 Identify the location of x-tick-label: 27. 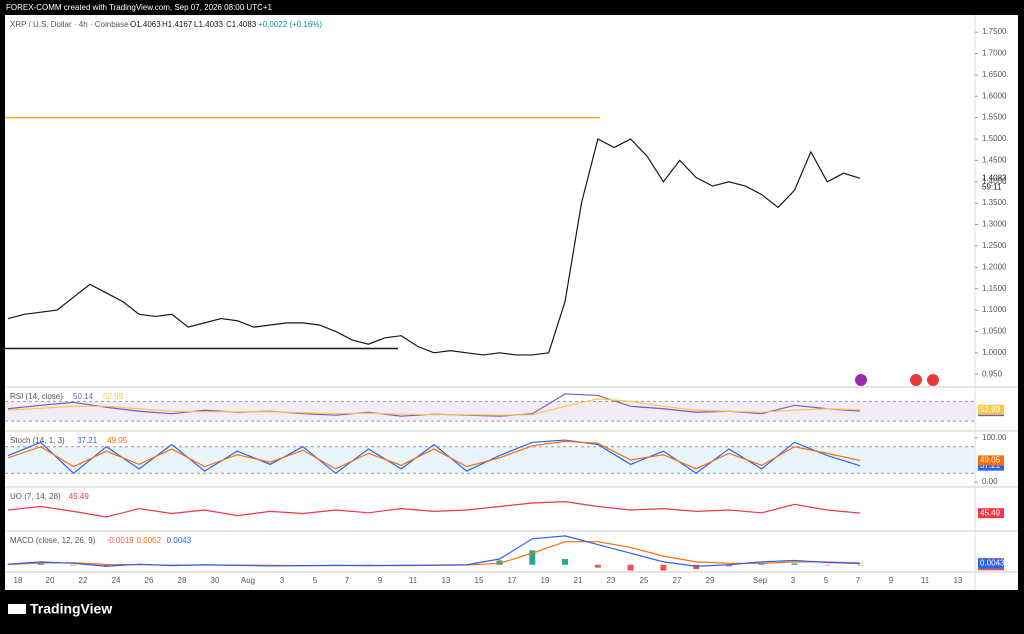
(677, 580).